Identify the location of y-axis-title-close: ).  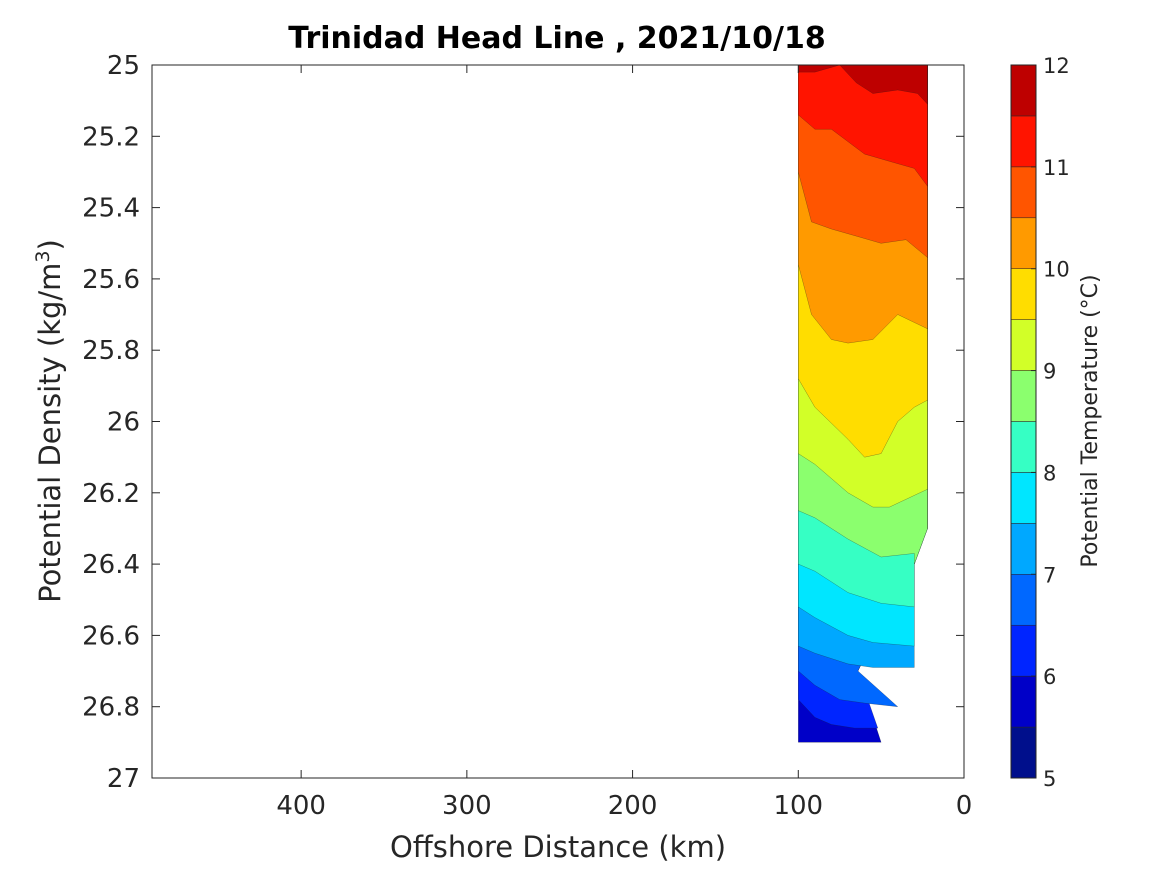
(50, 244).